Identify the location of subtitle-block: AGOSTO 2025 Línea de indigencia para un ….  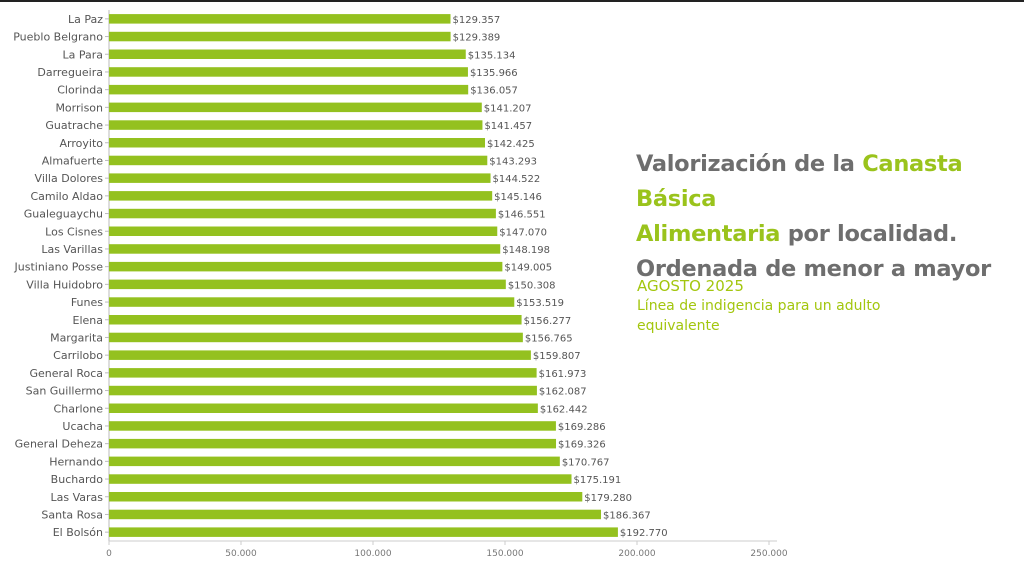
(802, 306).